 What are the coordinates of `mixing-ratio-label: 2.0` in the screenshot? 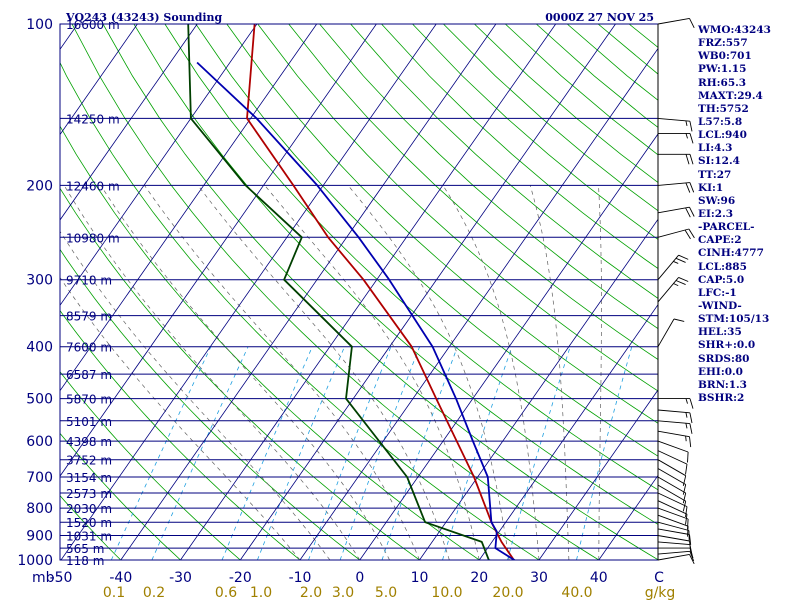 It's located at (311, 592).